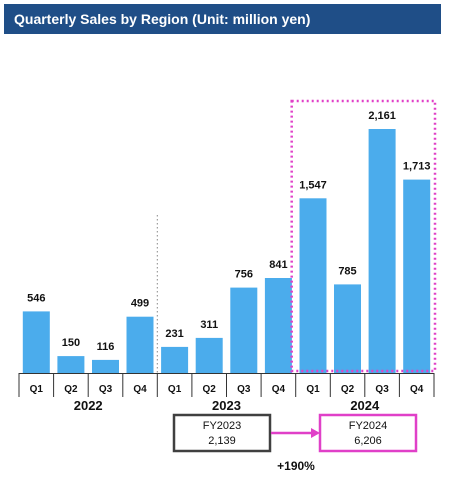 This screenshot has width=450, height=478. Describe the element at coordinates (368, 441) in the screenshot. I see `fy2024-value: 6,206` at that location.